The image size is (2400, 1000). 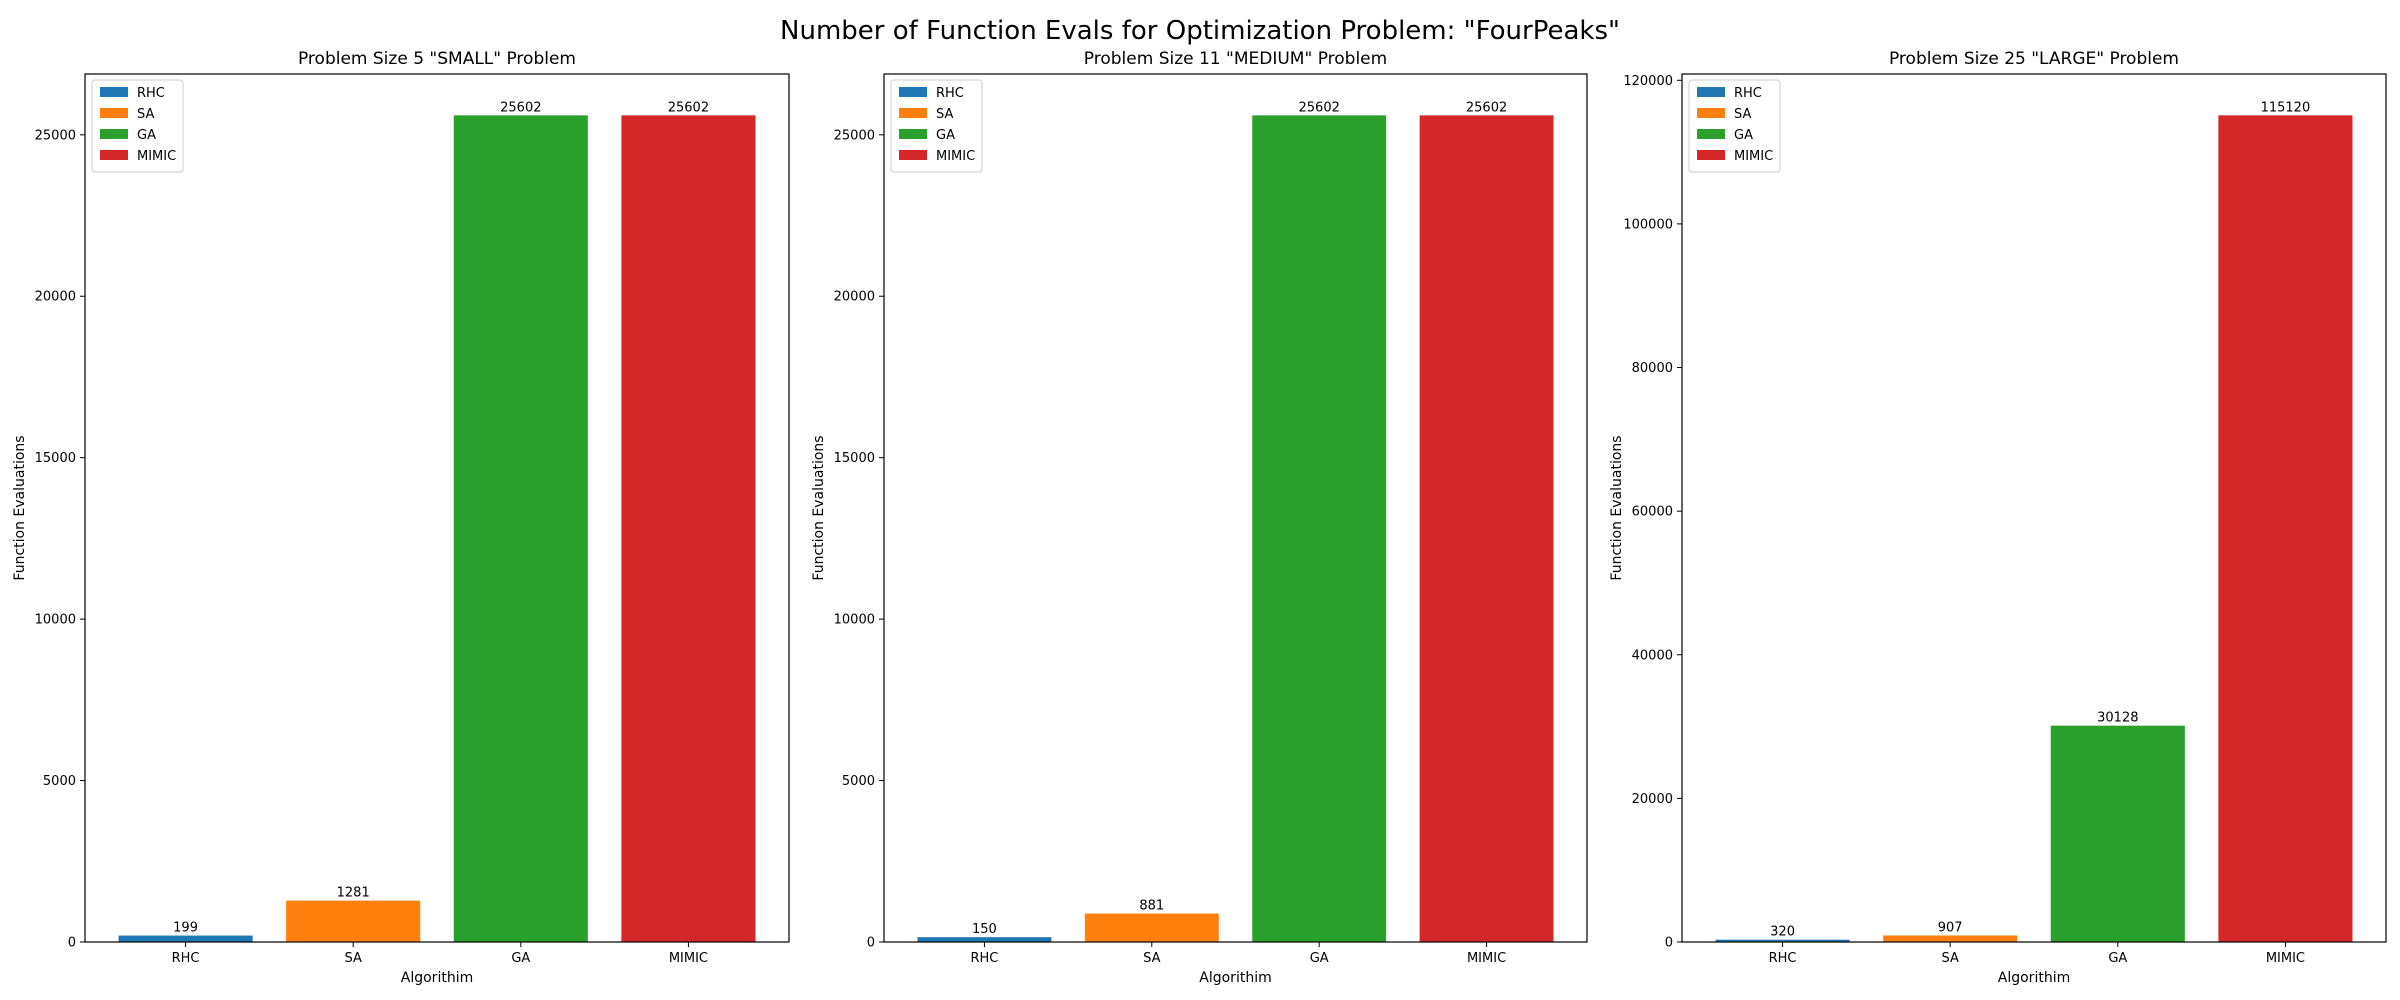 I want to click on bar-value-label: 30128, so click(x=2117, y=718).